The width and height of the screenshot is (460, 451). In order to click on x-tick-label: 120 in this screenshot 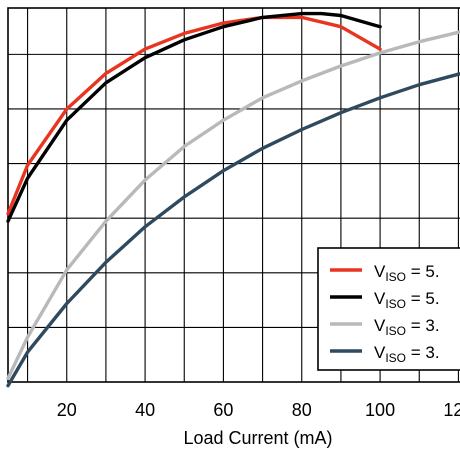, I will do `click(451, 410)`.